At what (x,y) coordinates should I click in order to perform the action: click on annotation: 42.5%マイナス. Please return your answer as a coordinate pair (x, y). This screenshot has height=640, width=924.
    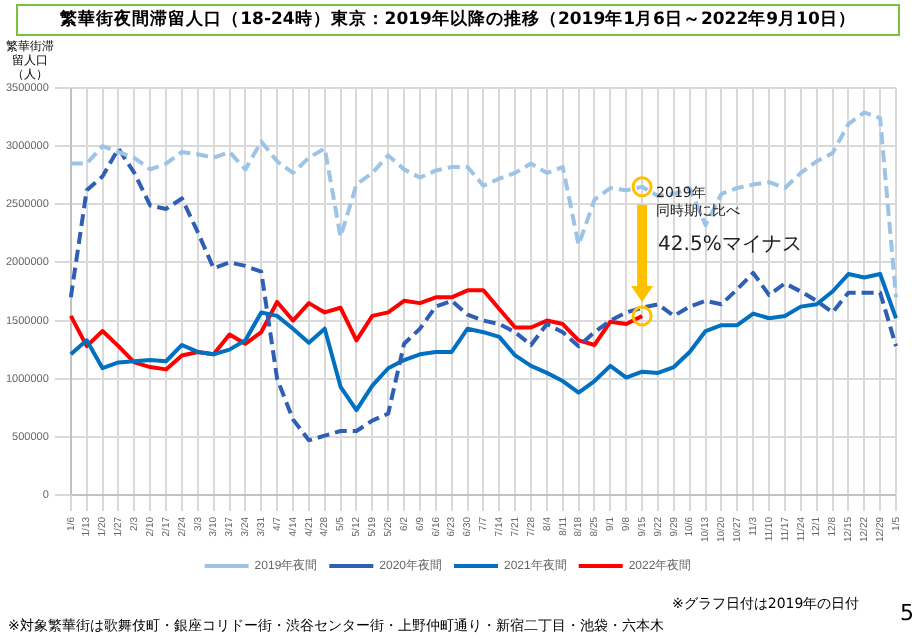
    Looking at the image, I should click on (730, 245).